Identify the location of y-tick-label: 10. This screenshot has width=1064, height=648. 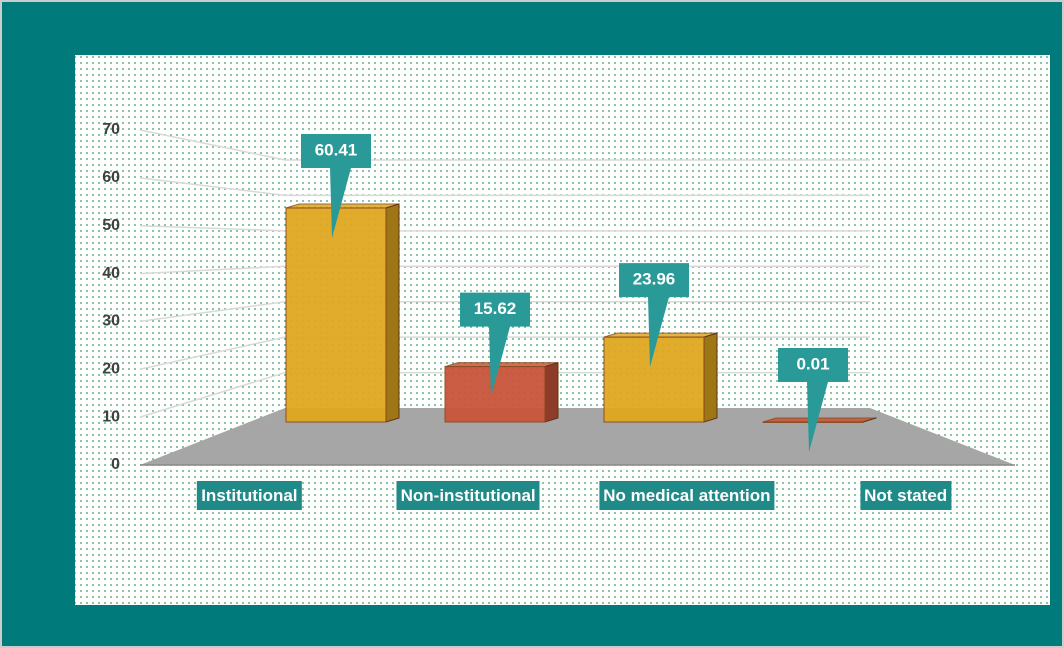
(111, 416).